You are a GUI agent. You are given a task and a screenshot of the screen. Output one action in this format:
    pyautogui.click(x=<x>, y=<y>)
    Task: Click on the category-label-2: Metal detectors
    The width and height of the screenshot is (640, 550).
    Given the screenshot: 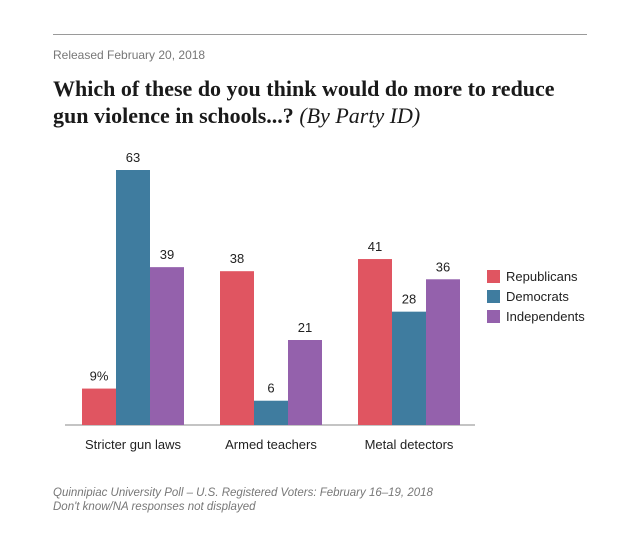 What is the action you would take?
    pyautogui.click(x=409, y=444)
    